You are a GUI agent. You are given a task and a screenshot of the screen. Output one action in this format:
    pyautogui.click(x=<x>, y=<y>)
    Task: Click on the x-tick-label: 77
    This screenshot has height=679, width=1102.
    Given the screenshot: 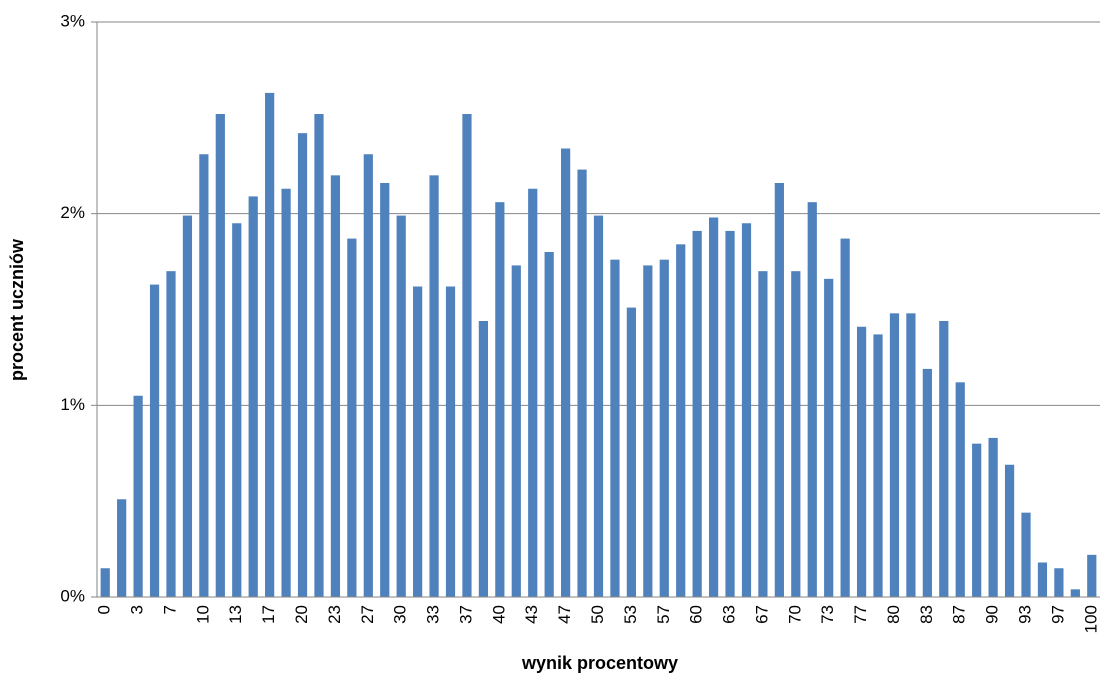 What is the action you would take?
    pyautogui.click(x=860, y=614)
    